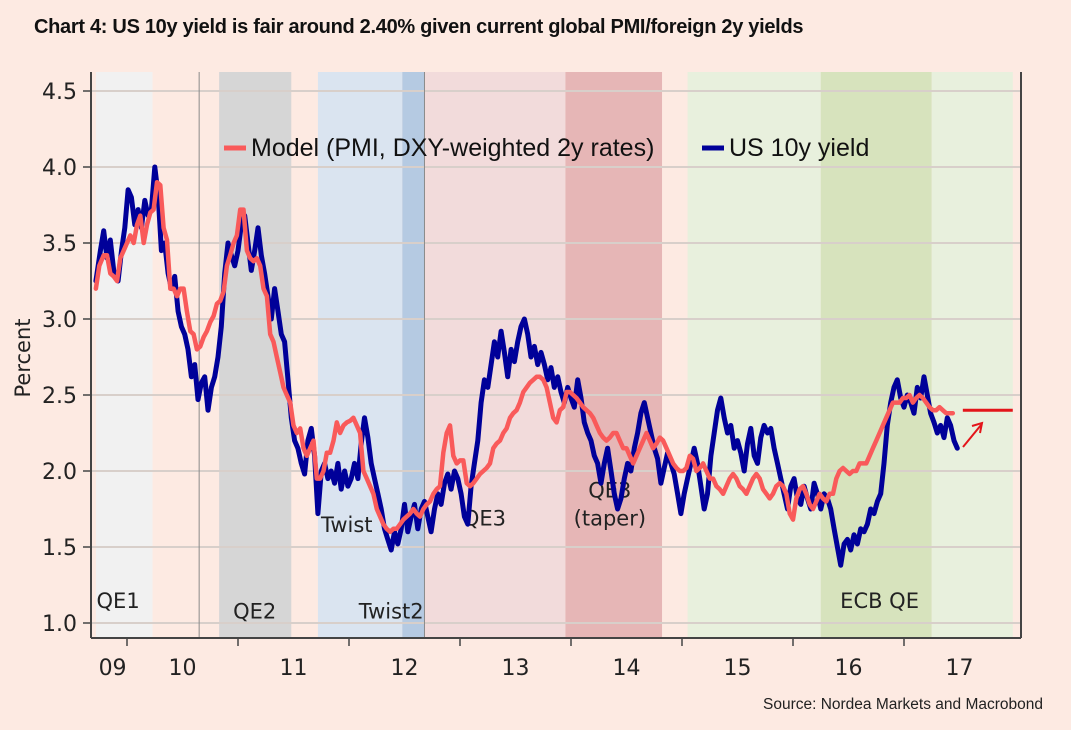  What do you see at coordinates (59, 624) in the screenshot?
I see `y-tick-label: 1.0` at bounding box center [59, 624].